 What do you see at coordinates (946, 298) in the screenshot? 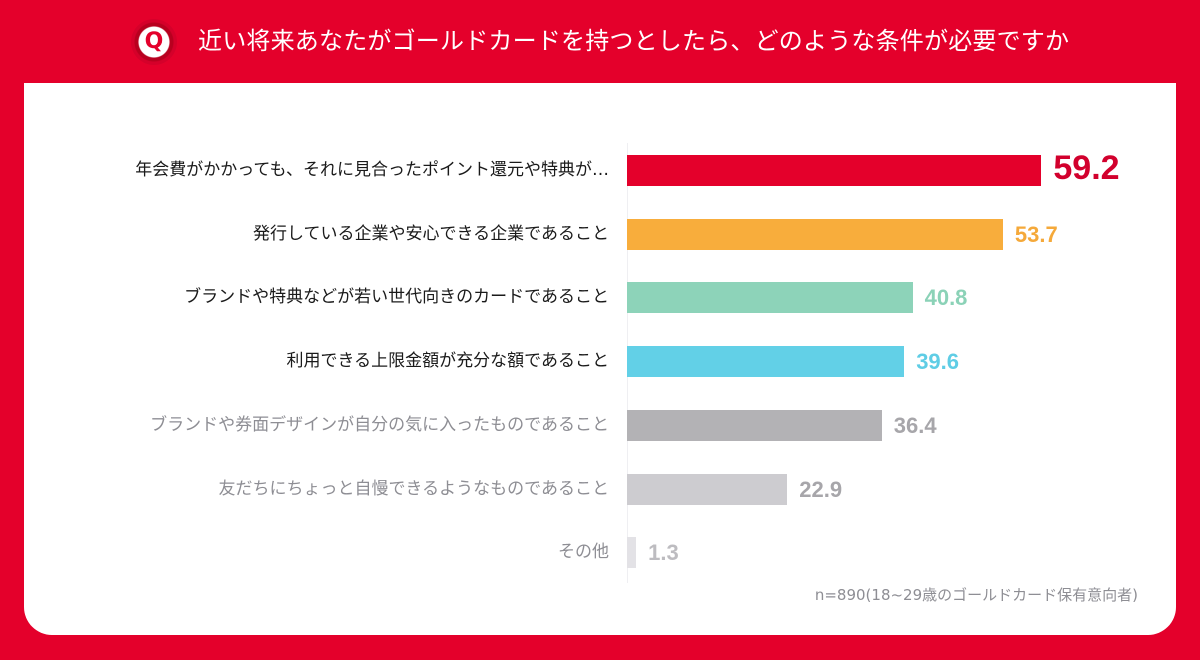
I see `value-label: 40.8` at bounding box center [946, 298].